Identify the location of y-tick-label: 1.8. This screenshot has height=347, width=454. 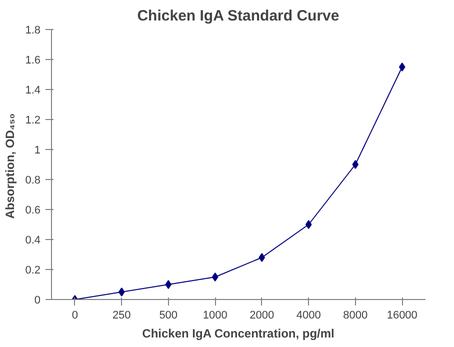
(33, 30).